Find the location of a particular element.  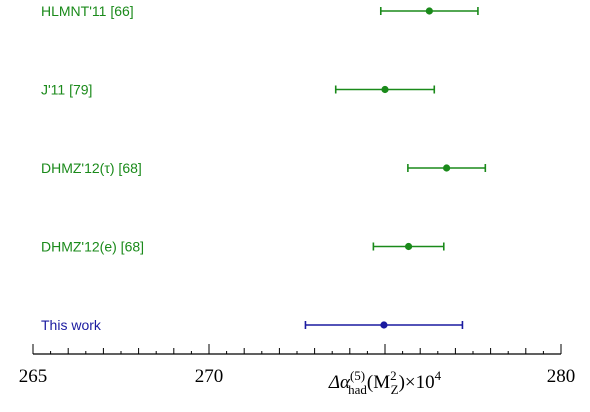

x-axis-title-argument-close: )×10 is located at coordinates (417, 382).